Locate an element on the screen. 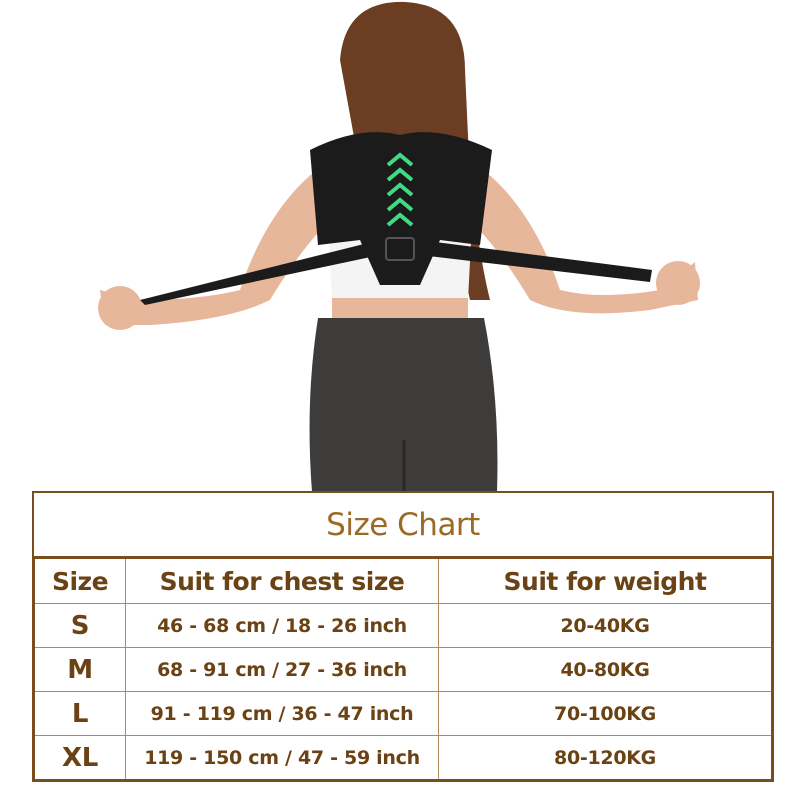  size-cell: M is located at coordinates (79, 669).